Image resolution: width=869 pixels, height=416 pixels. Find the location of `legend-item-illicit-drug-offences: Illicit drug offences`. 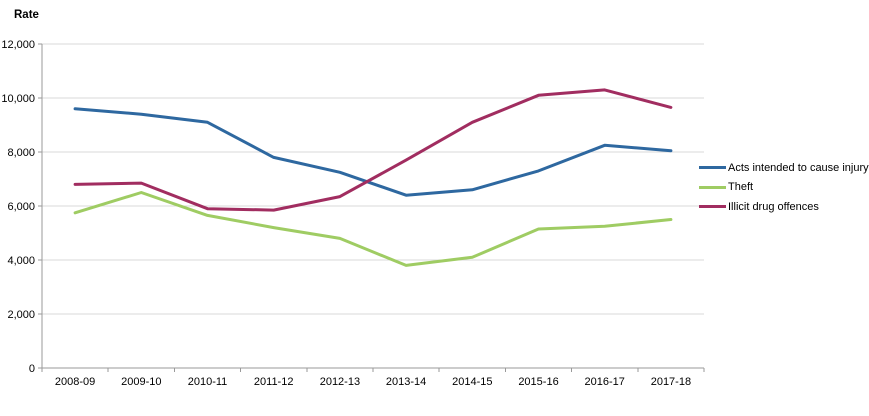

legend-item-illicit-drug-offences: Illicit drug offences is located at coordinates (784, 207).